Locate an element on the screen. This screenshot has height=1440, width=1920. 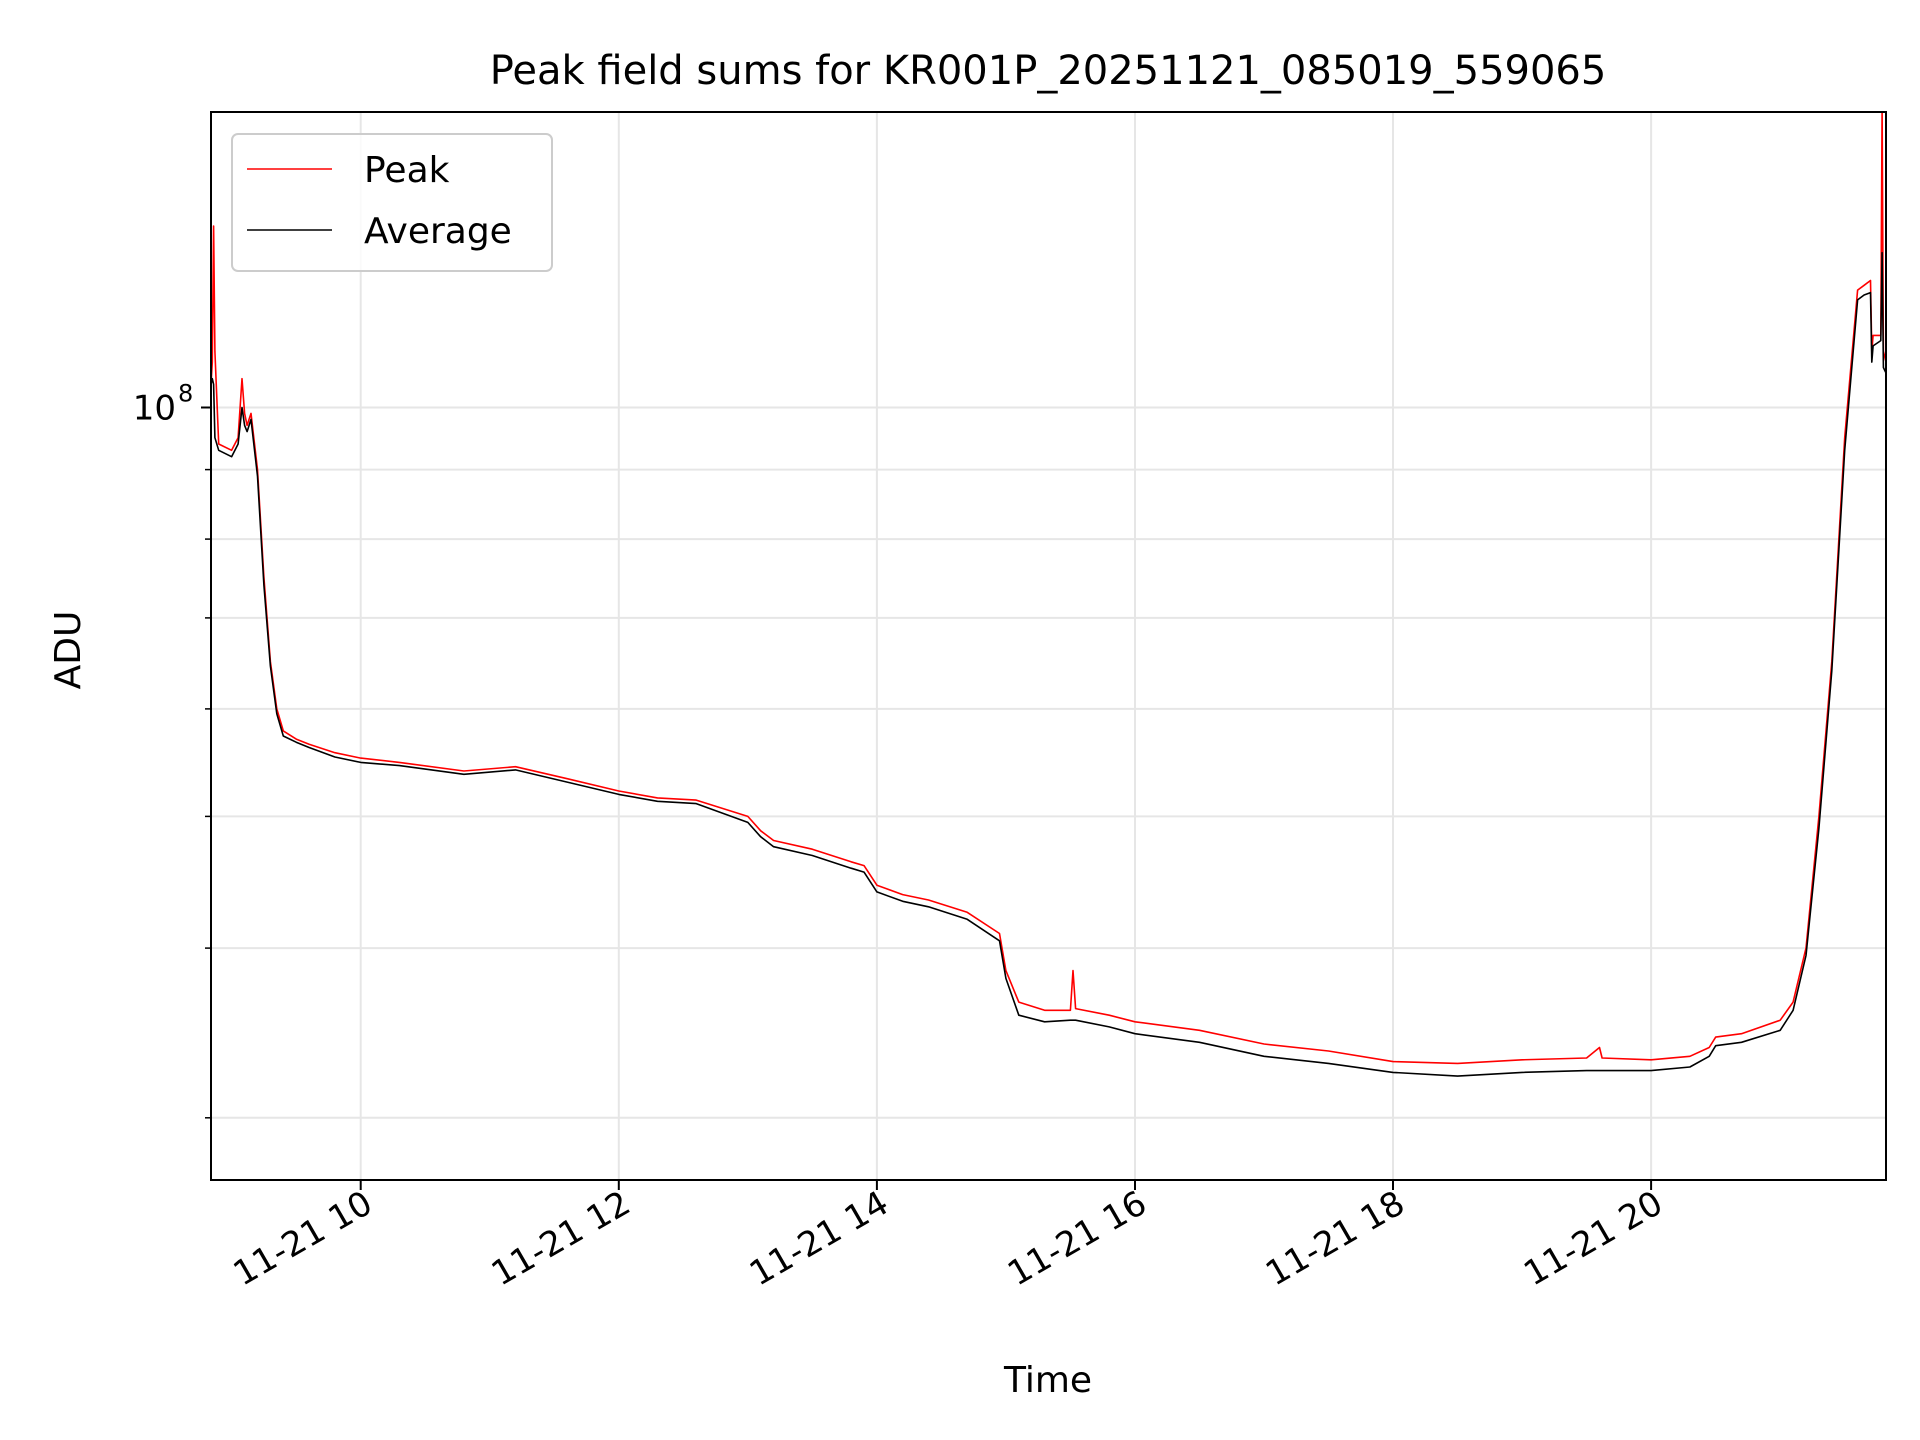
y-tick-label-exponent: 8 is located at coordinates (185, 394).